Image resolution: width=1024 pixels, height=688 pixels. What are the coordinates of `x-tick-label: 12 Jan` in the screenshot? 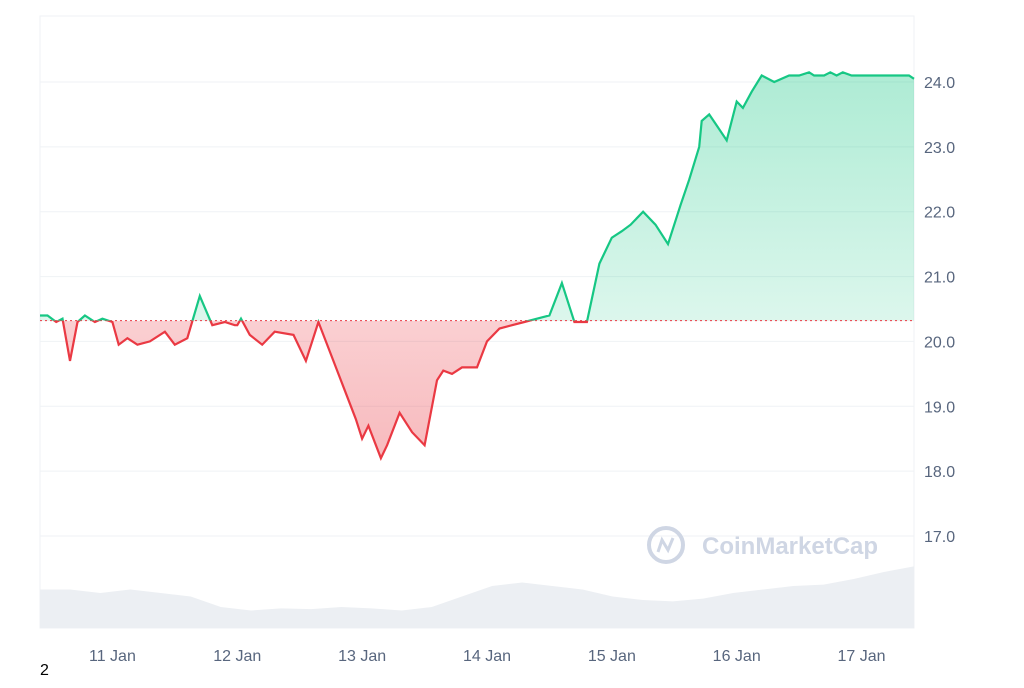 It's located at (237, 656).